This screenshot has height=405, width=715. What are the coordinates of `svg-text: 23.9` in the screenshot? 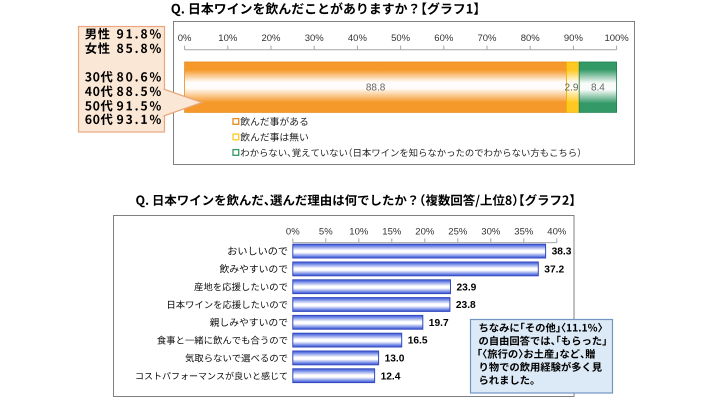 It's located at (467, 287).